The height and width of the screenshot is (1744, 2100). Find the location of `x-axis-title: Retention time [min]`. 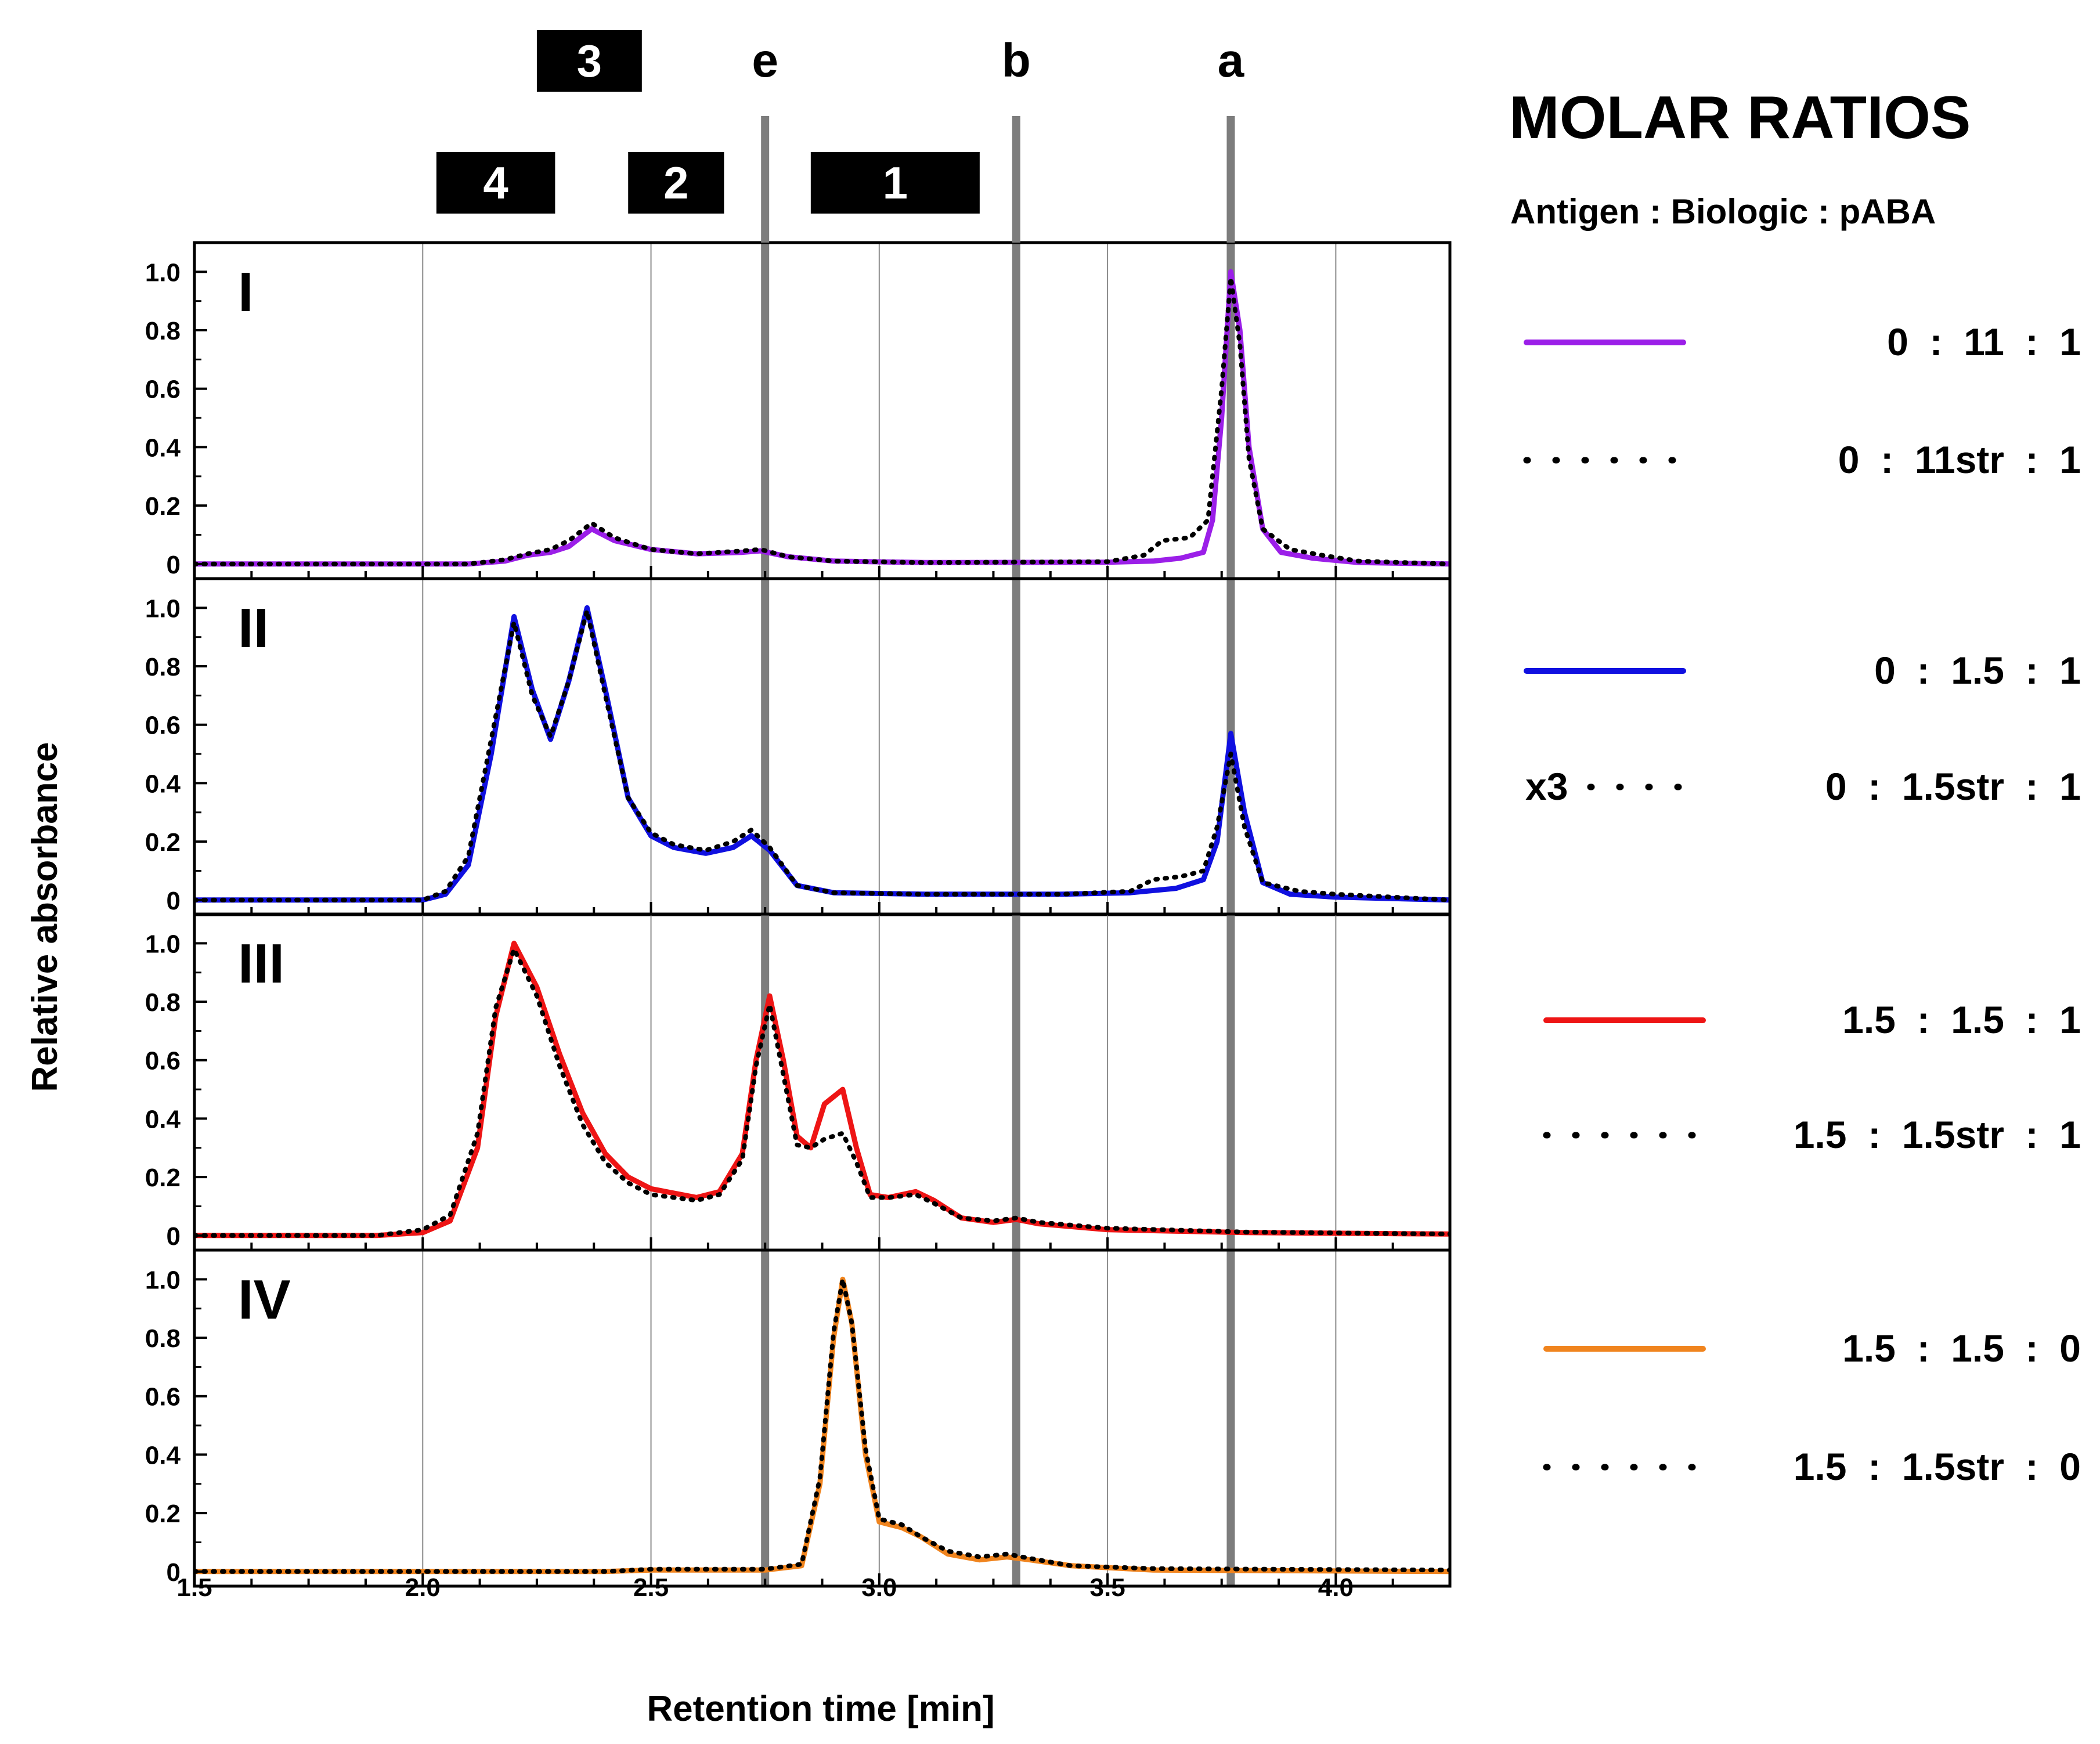

x-axis-title: Retention time [min] is located at coordinates (820, 1709).